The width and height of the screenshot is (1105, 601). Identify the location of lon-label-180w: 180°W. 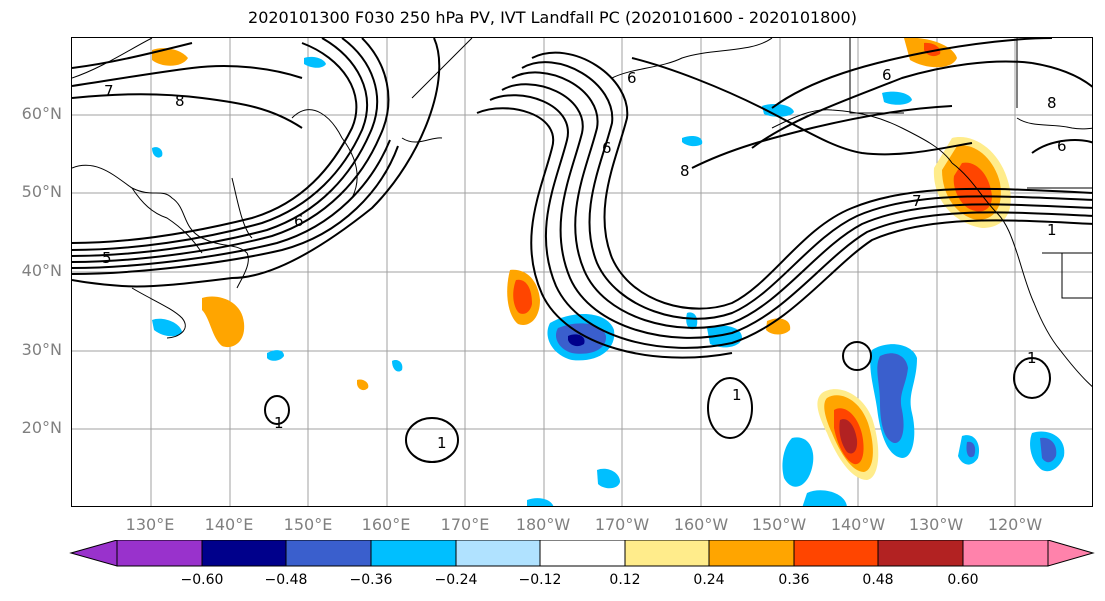
(543, 524).